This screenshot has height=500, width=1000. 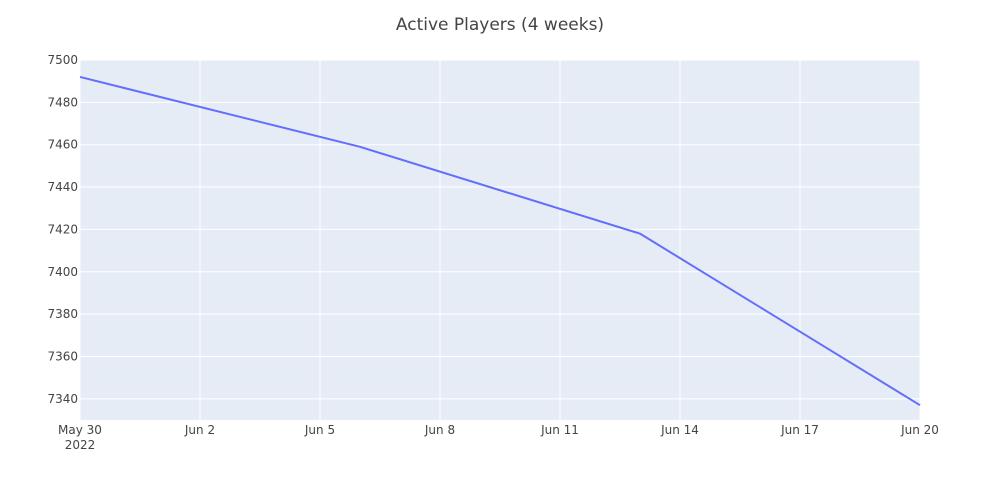 I want to click on y-tick-label: 7440, so click(x=62, y=187).